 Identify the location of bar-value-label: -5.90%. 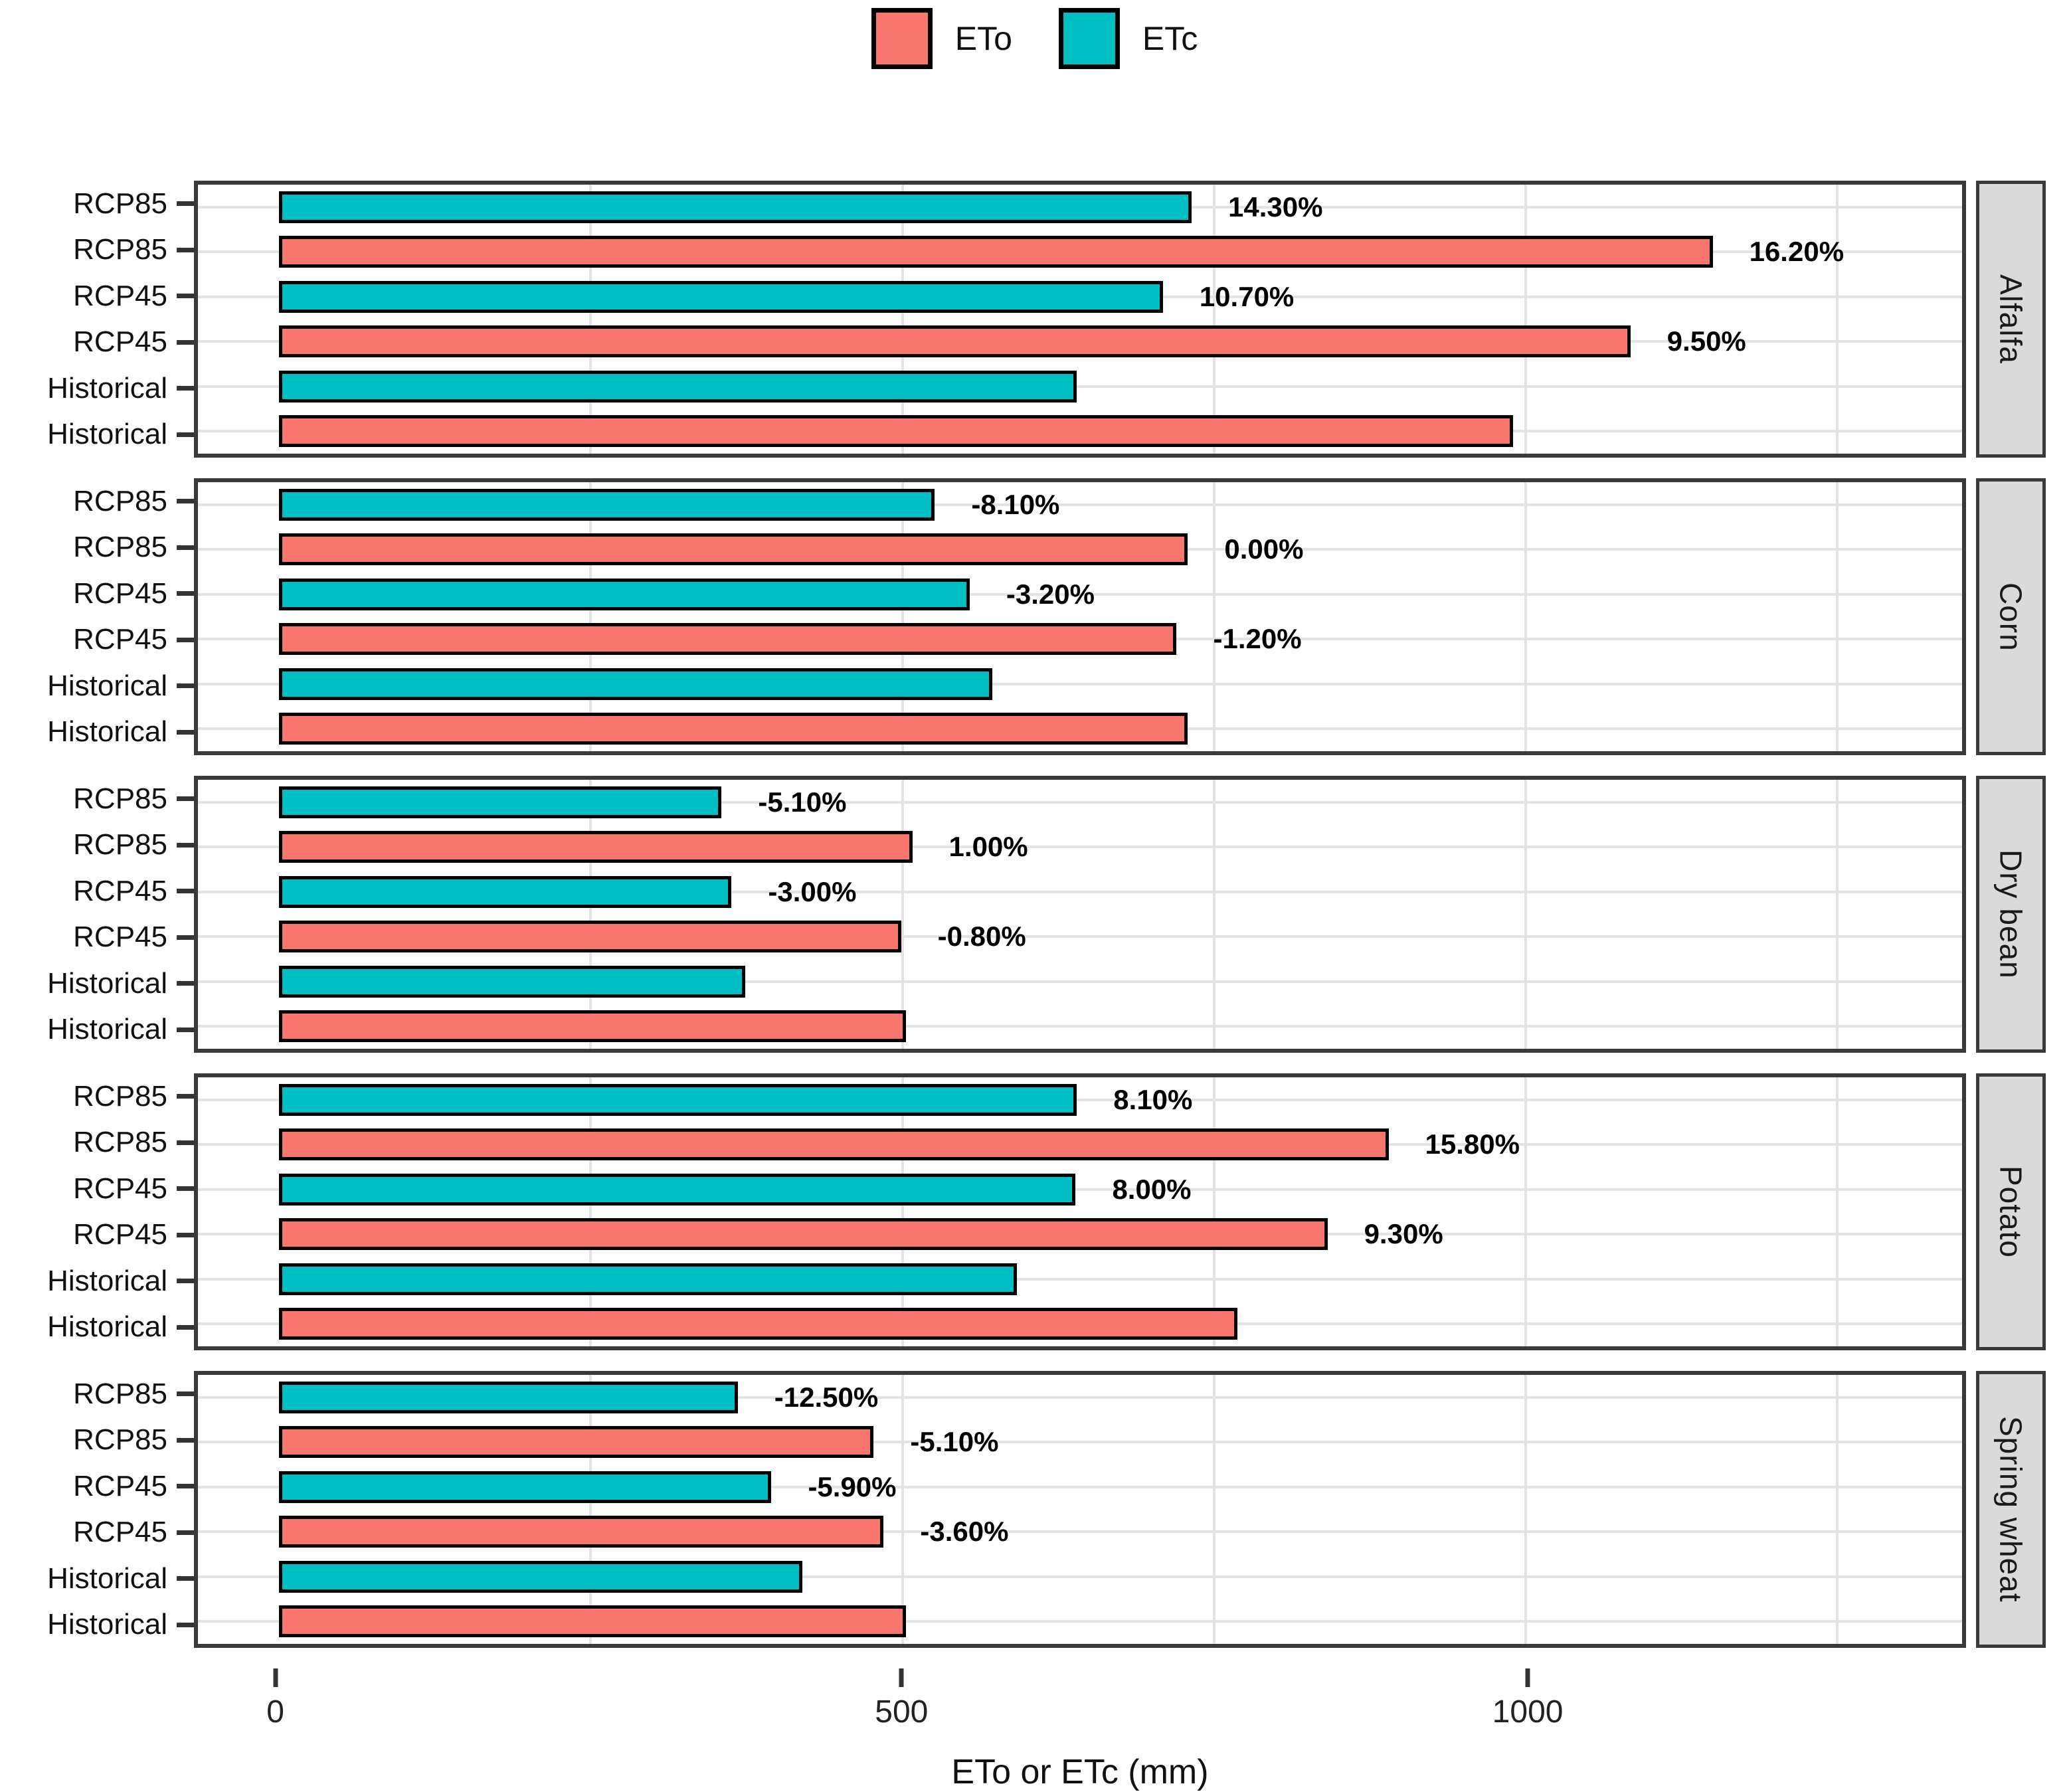
(853, 1486).